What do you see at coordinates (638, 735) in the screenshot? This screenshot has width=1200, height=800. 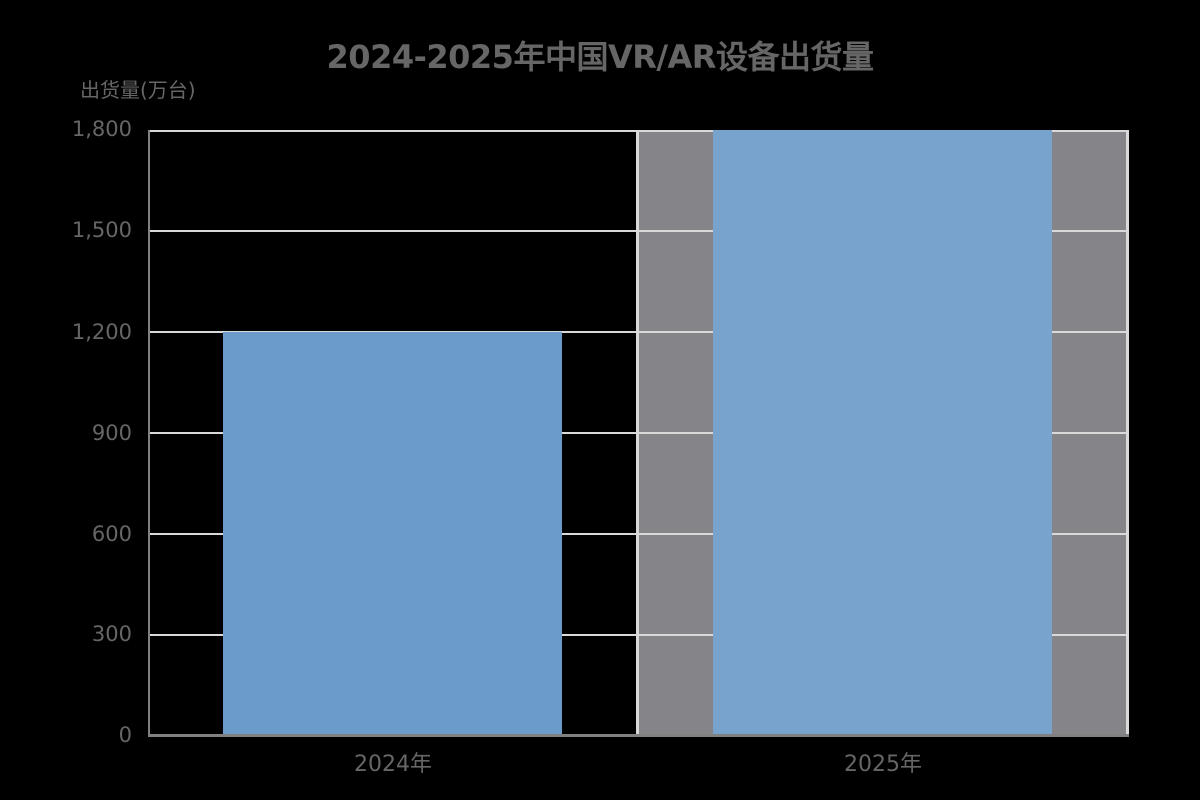 I see `x-axis` at bounding box center [638, 735].